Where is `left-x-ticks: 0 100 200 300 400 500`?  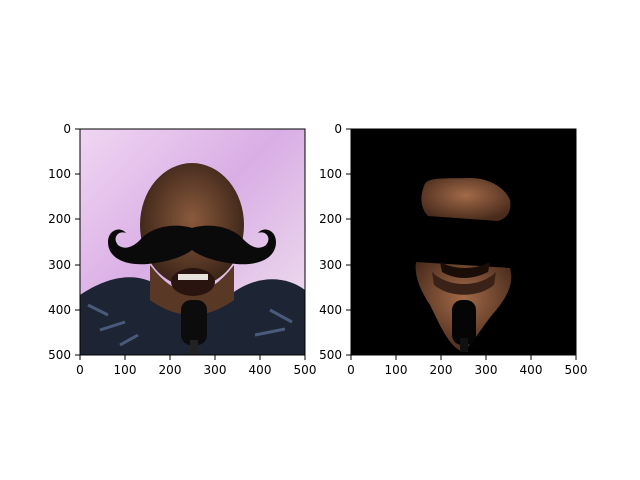 left-x-ticks: 0 100 200 300 400 500 is located at coordinates (196, 366).